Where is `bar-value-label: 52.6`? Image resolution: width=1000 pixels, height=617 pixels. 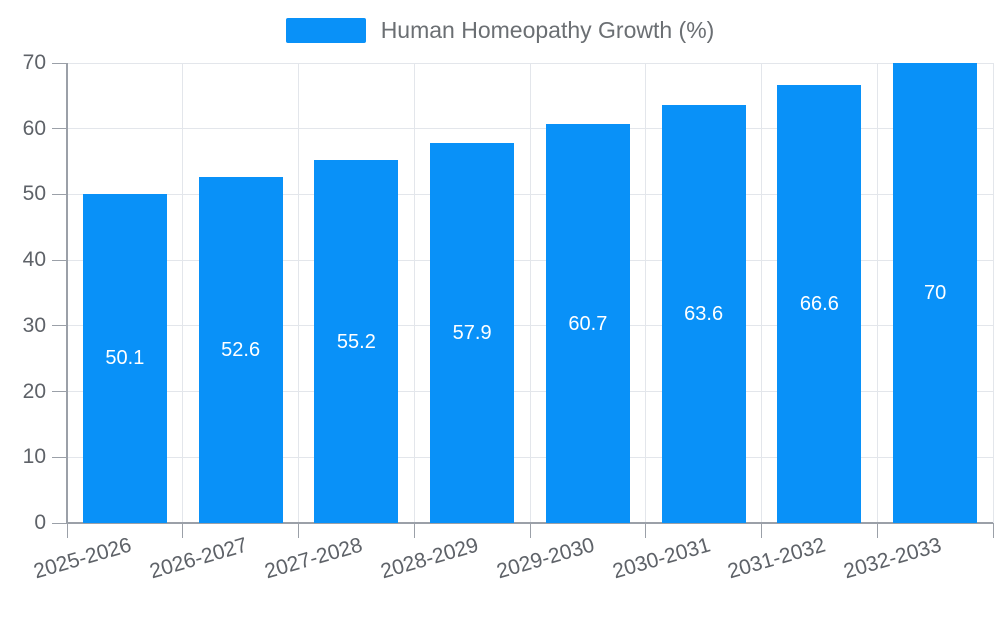 bar-value-label: 52.6 is located at coordinates (241, 350).